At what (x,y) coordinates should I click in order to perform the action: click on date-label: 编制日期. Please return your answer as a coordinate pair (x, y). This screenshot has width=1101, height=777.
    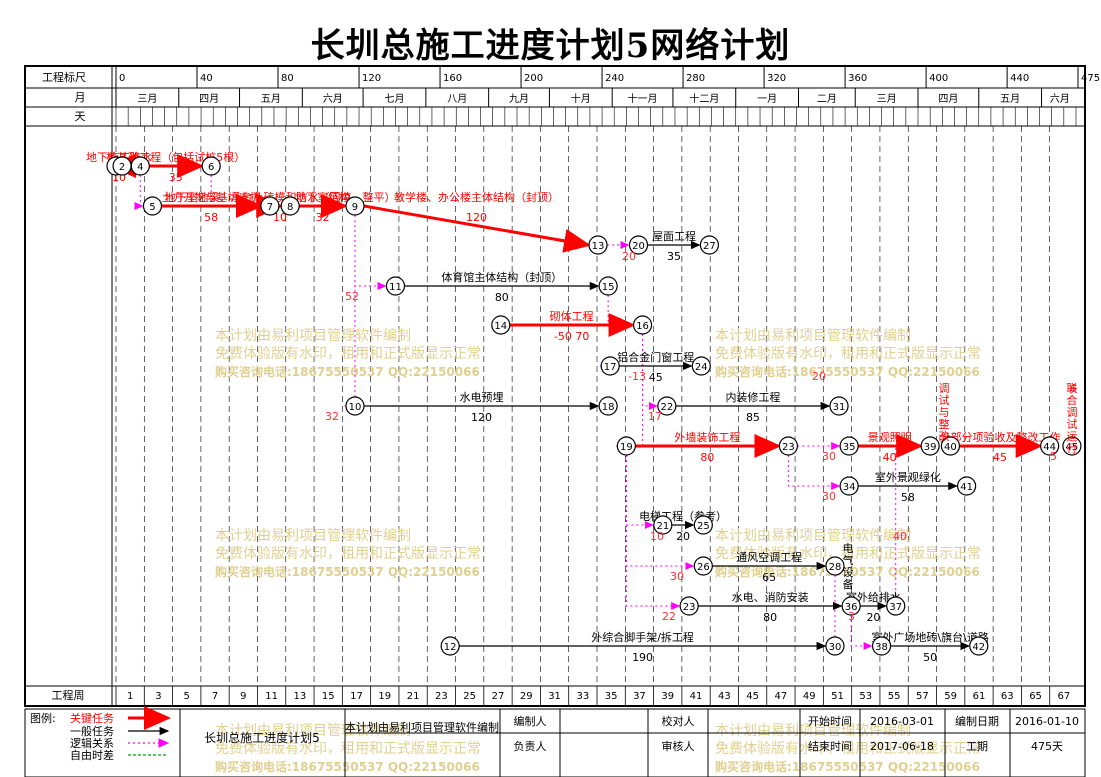
    Looking at the image, I should click on (977, 721).